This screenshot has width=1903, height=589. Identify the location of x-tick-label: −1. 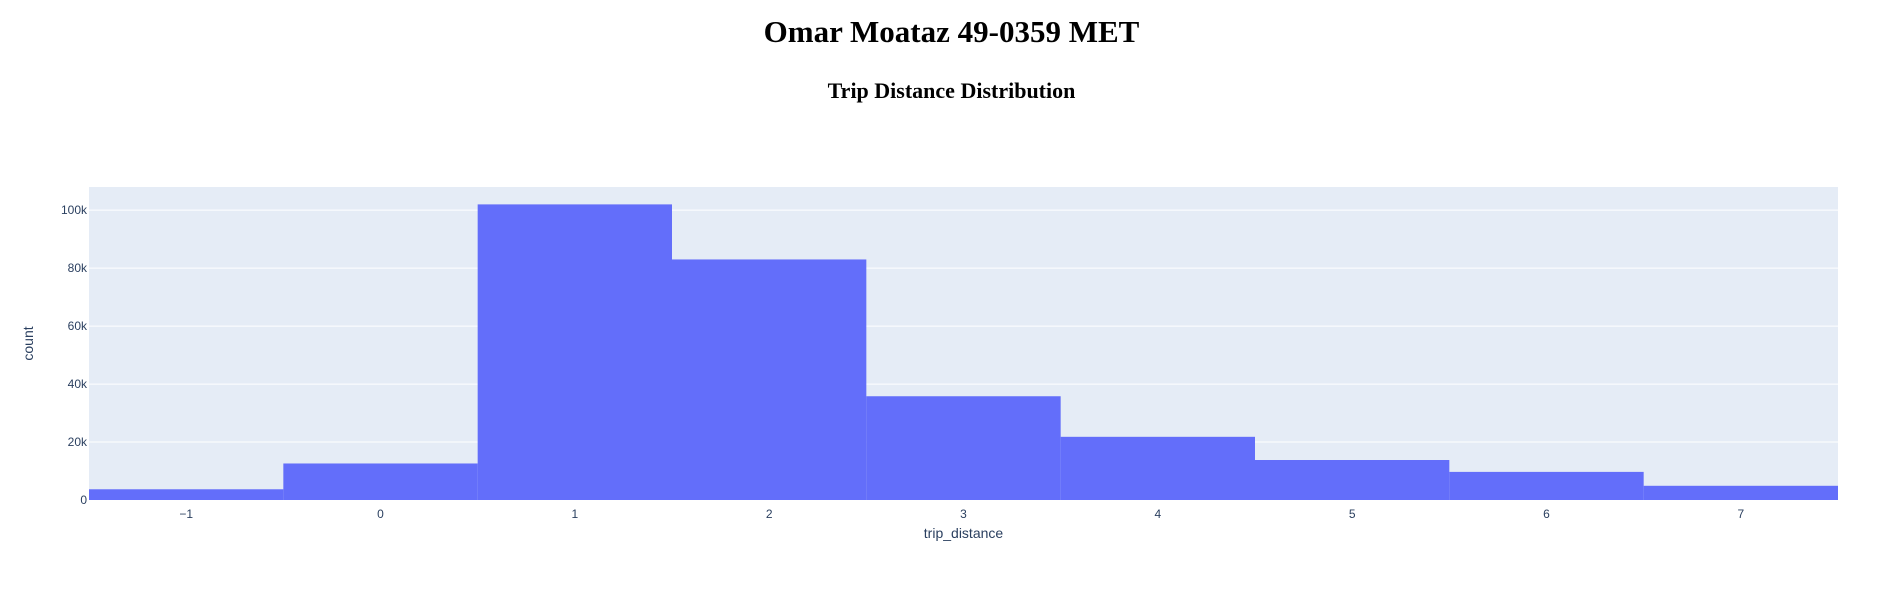
(186, 514).